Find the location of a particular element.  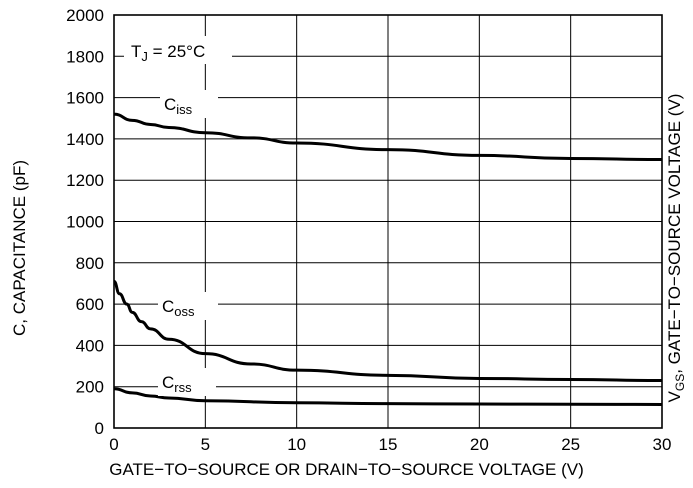

x-tick-label: 25 is located at coordinates (570, 444).